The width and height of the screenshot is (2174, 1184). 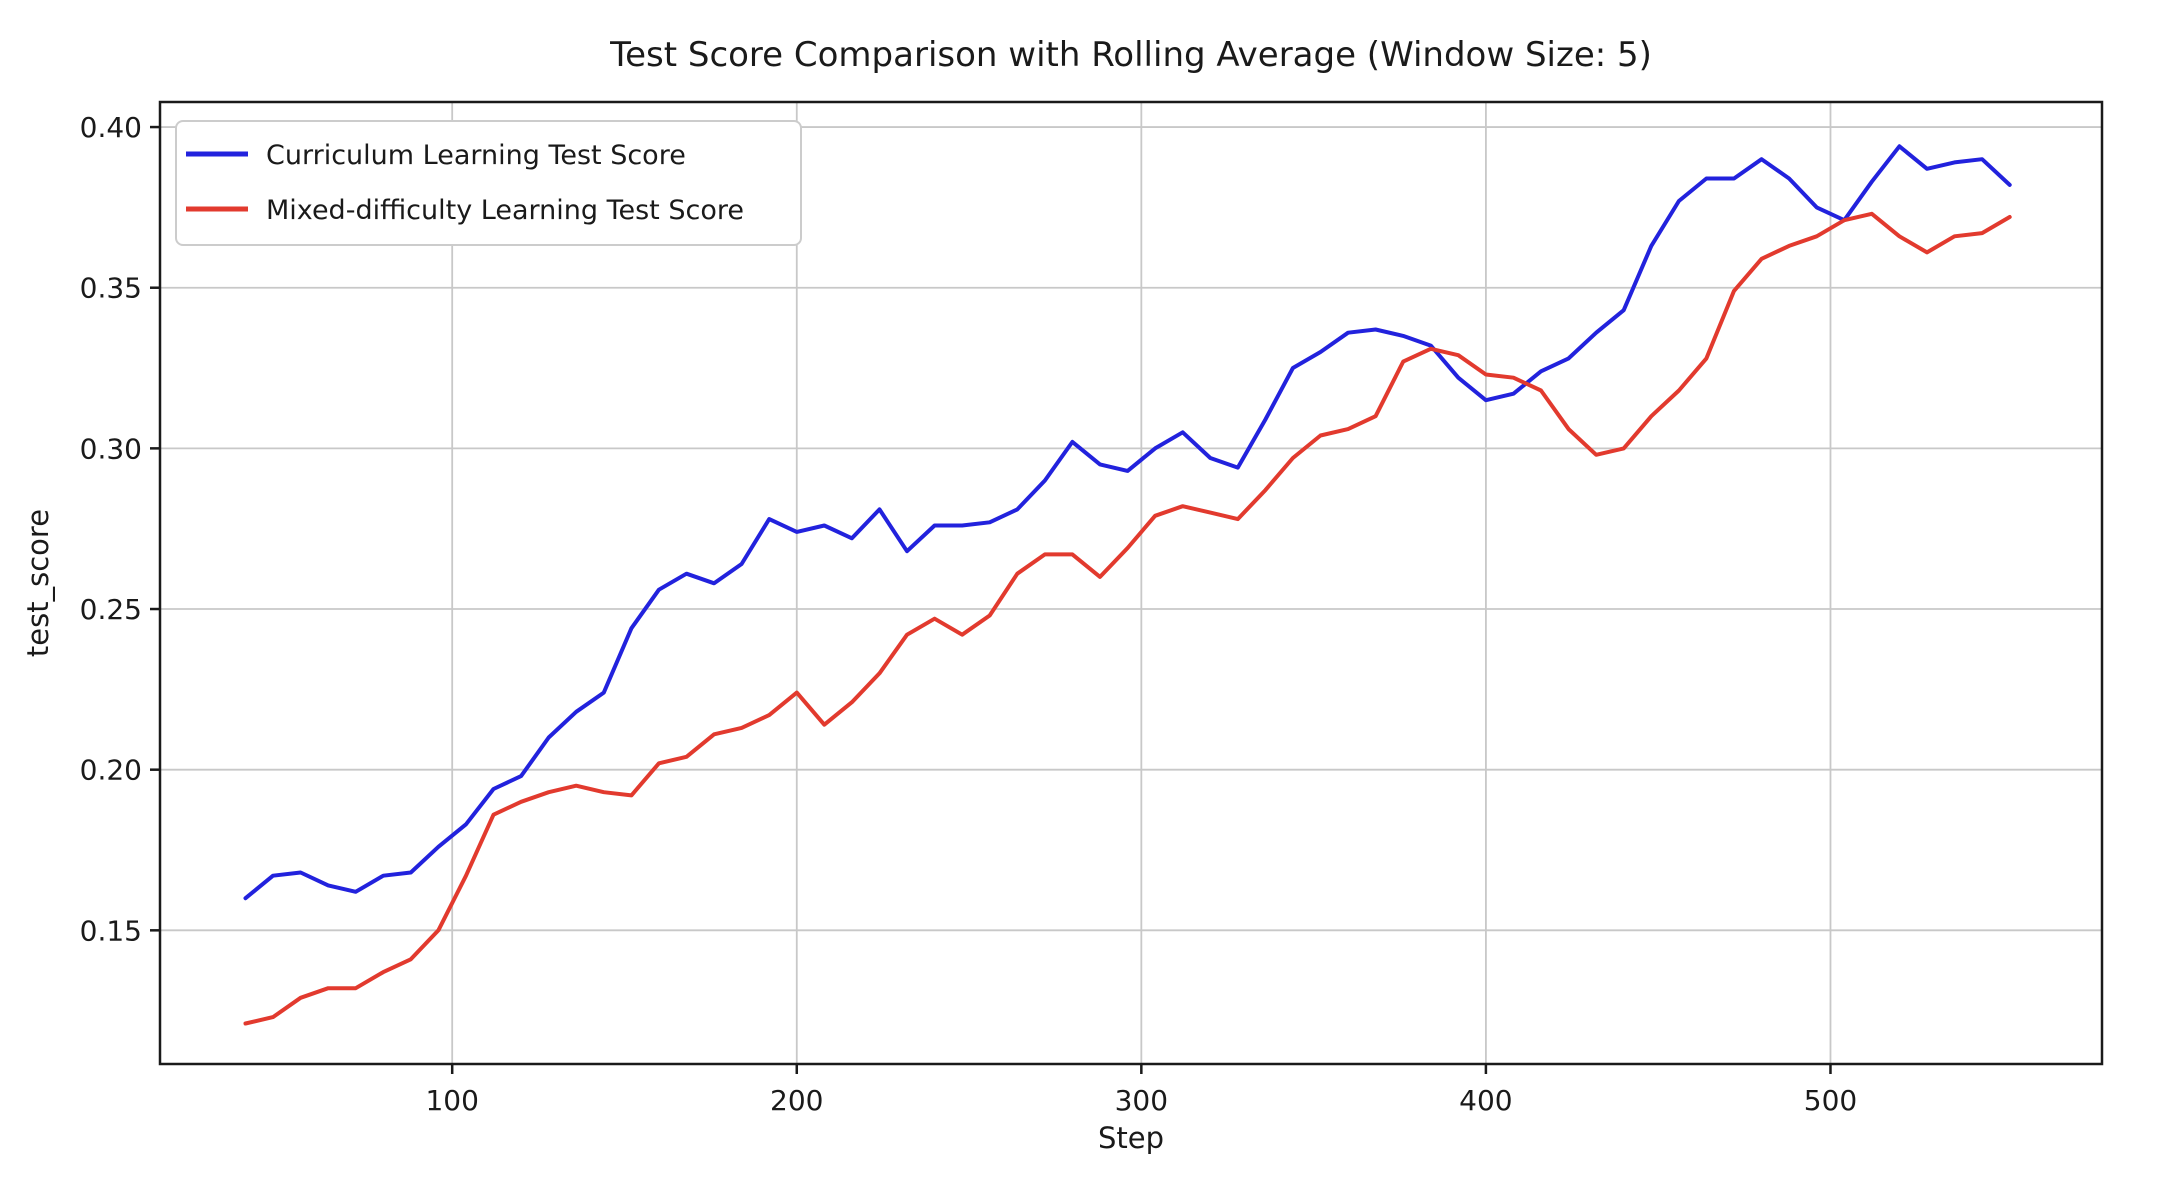 I want to click on x-tick-label: 300, so click(x=1141, y=1100).